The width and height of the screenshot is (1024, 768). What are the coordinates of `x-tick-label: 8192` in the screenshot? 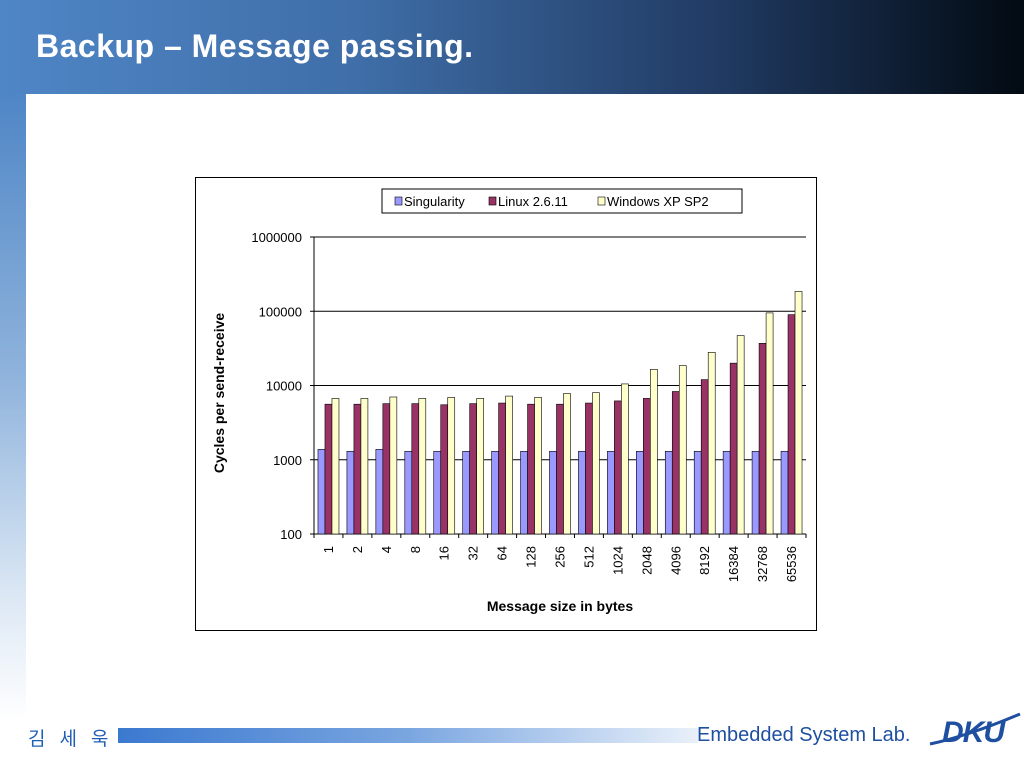 It's located at (704, 560).